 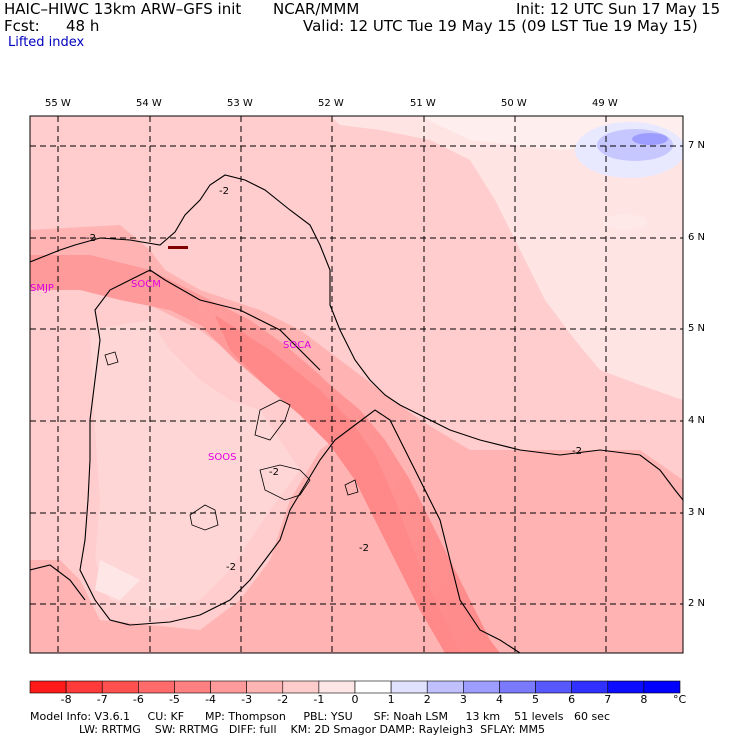 What do you see at coordinates (364, 548) in the screenshot?
I see `contour-label-4: -2` at bounding box center [364, 548].